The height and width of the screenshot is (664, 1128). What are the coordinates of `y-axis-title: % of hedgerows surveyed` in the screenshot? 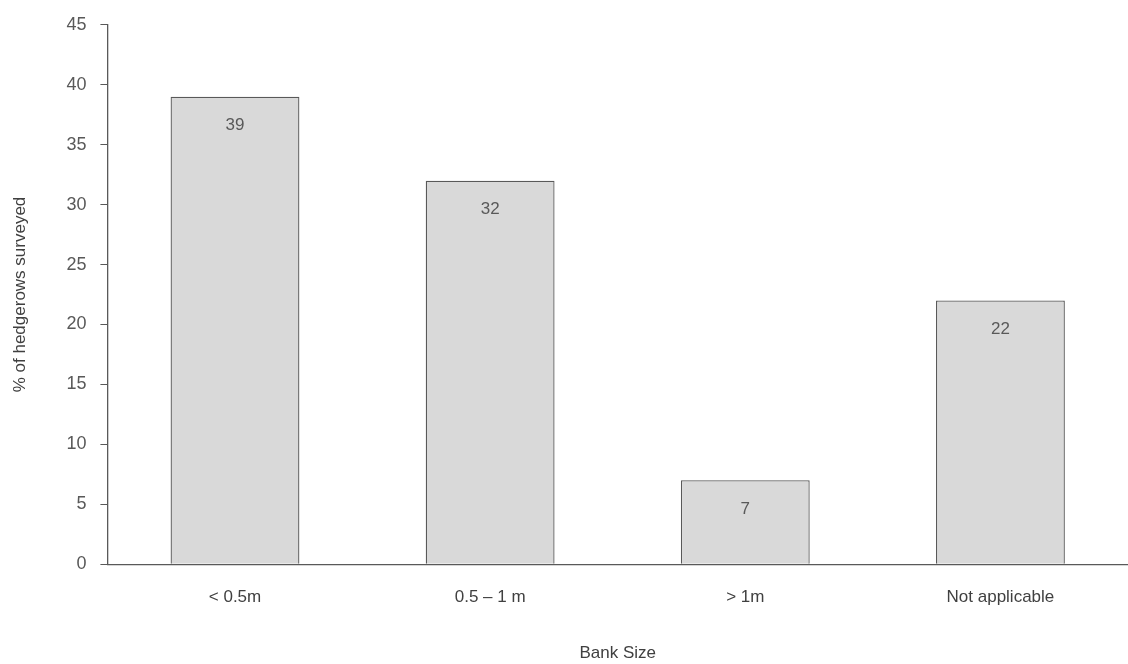 It's located at (19, 294).